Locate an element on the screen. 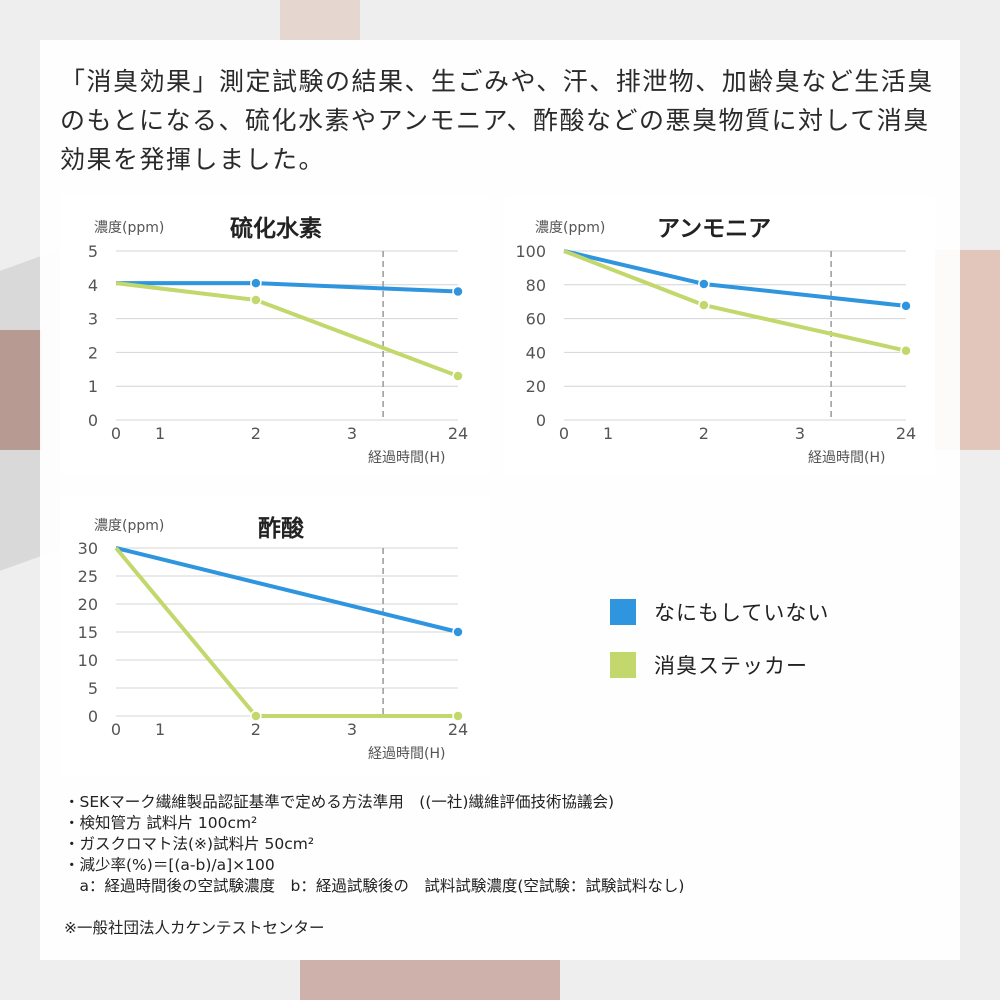 This screenshot has width=1000, height=1000. note-line: ・減少率(%)＝[(a-b)/a]×100 is located at coordinates (169, 865).